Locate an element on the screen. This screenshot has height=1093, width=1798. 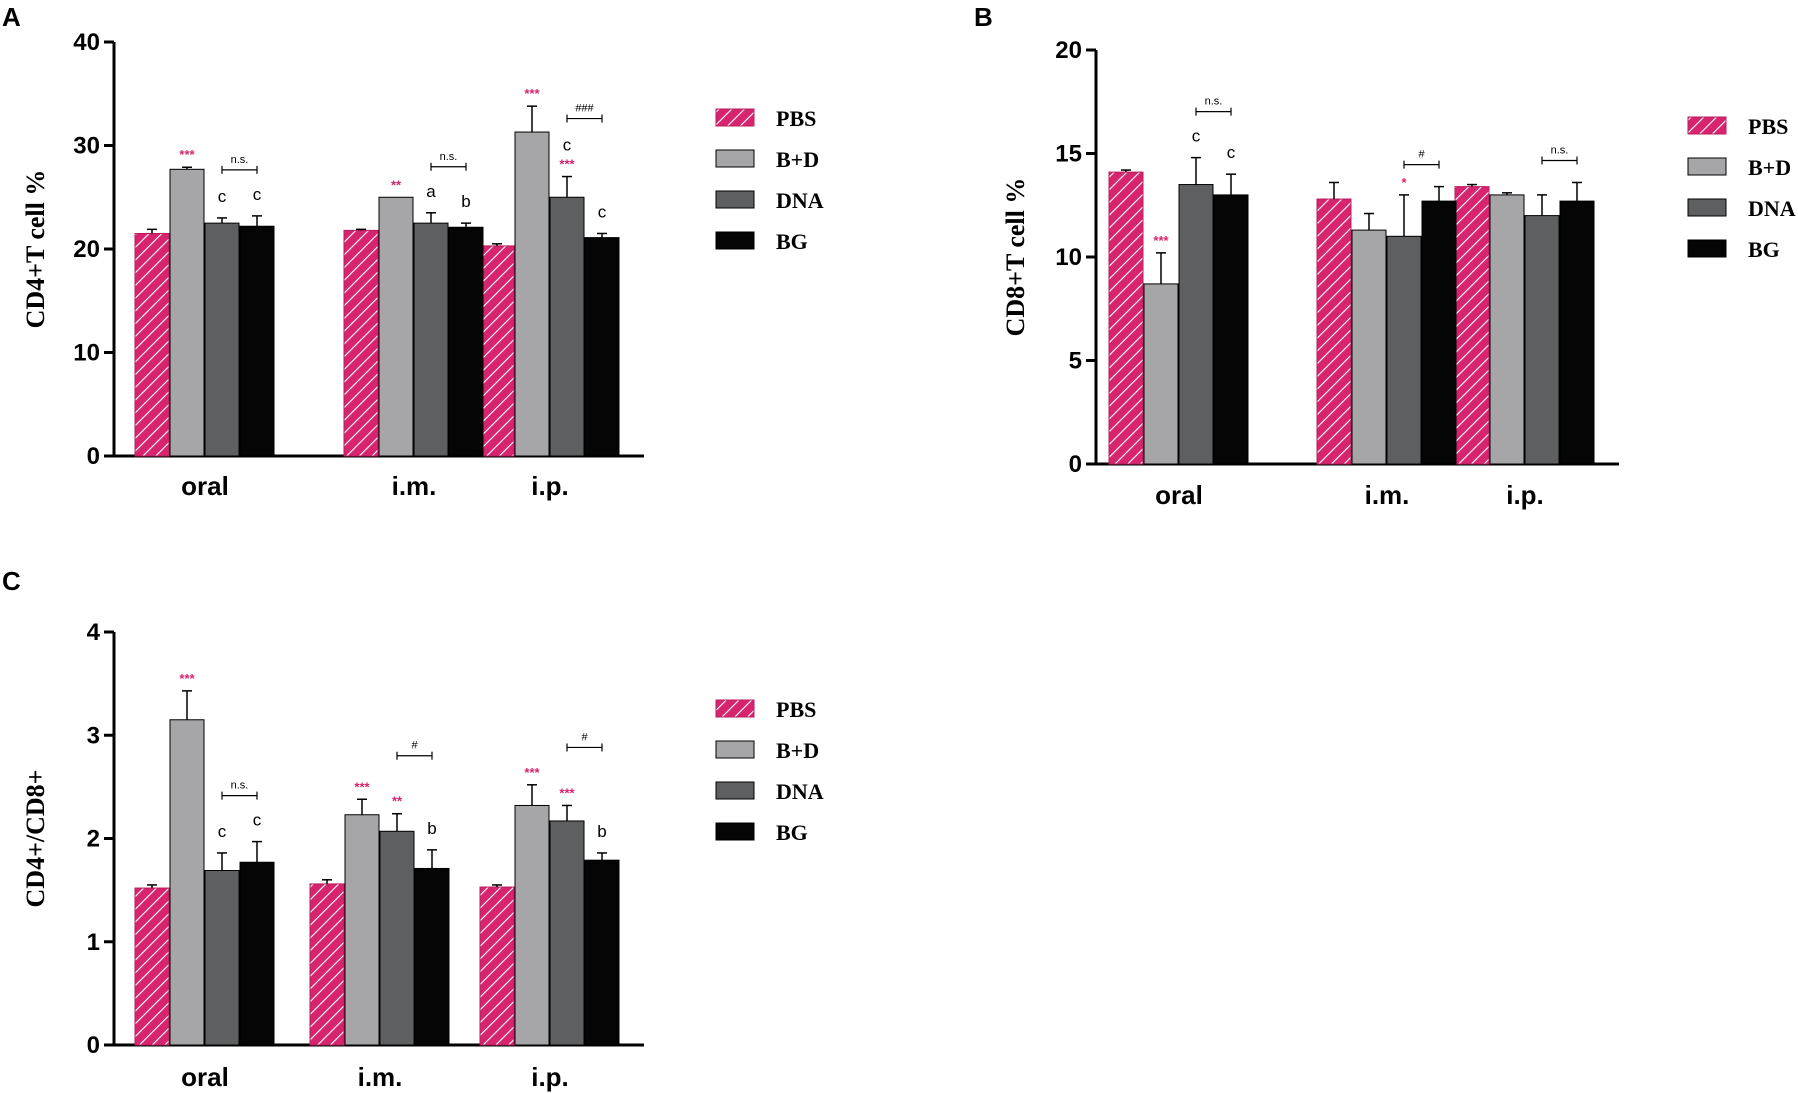
group-letter: a is located at coordinates (431, 191).